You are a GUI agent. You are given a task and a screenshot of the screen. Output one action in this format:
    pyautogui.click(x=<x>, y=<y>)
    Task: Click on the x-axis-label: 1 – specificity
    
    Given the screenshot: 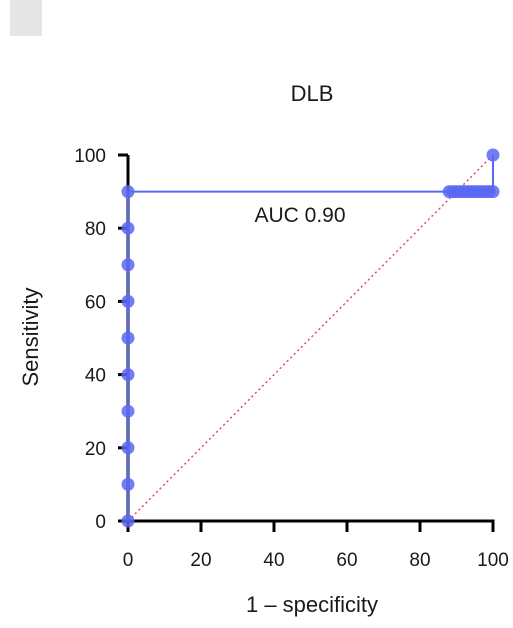 What is the action you would take?
    pyautogui.click(x=312, y=604)
    